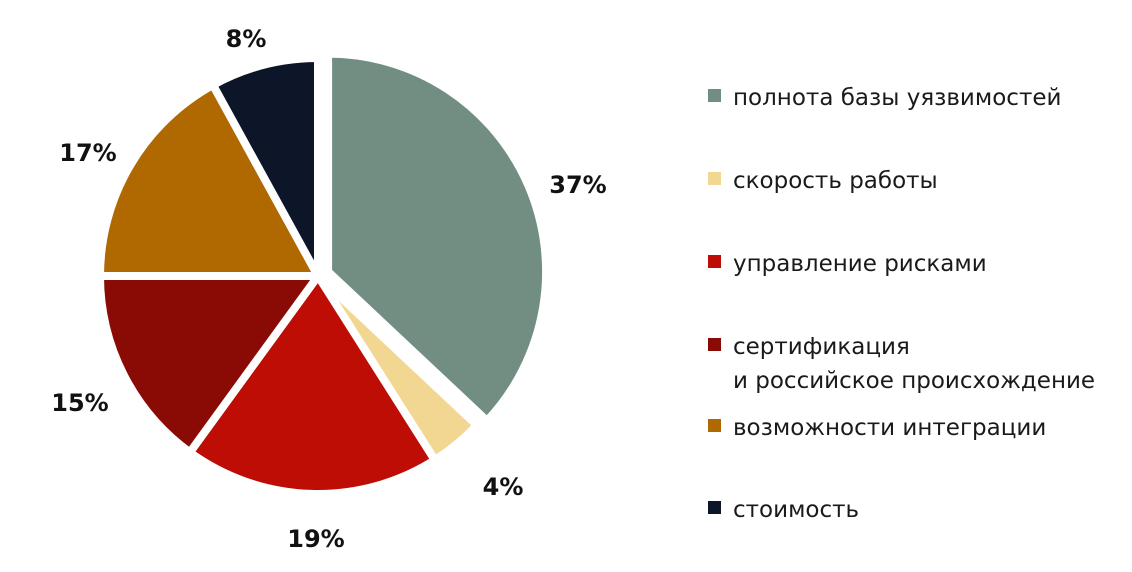 This screenshot has width=1132, height=572. What do you see at coordinates (577, 185) in the screenshot?
I see `slice-percent-label: 37%` at bounding box center [577, 185].